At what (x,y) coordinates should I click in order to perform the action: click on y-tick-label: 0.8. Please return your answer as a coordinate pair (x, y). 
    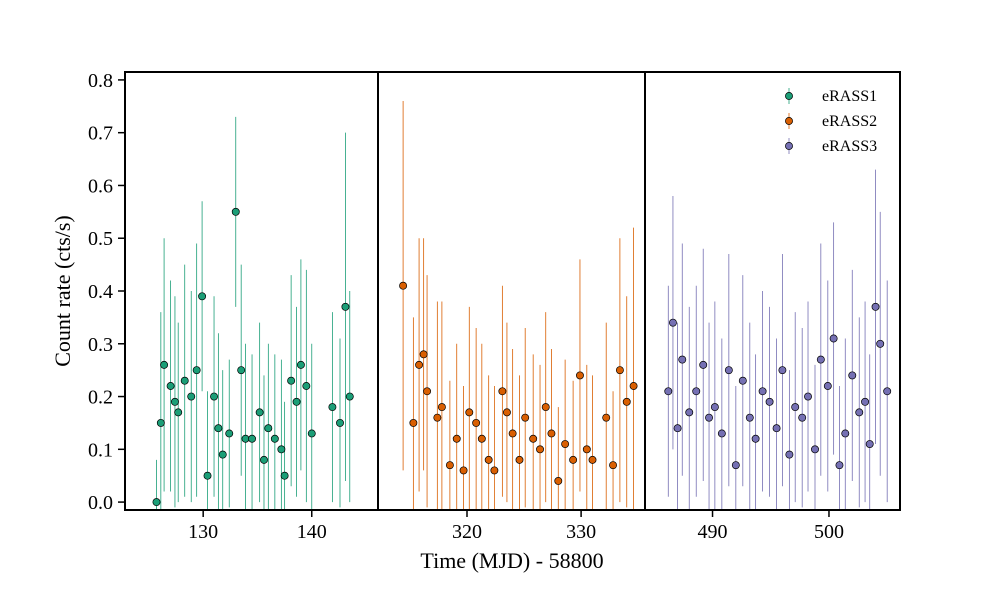
    Looking at the image, I should click on (100, 81).